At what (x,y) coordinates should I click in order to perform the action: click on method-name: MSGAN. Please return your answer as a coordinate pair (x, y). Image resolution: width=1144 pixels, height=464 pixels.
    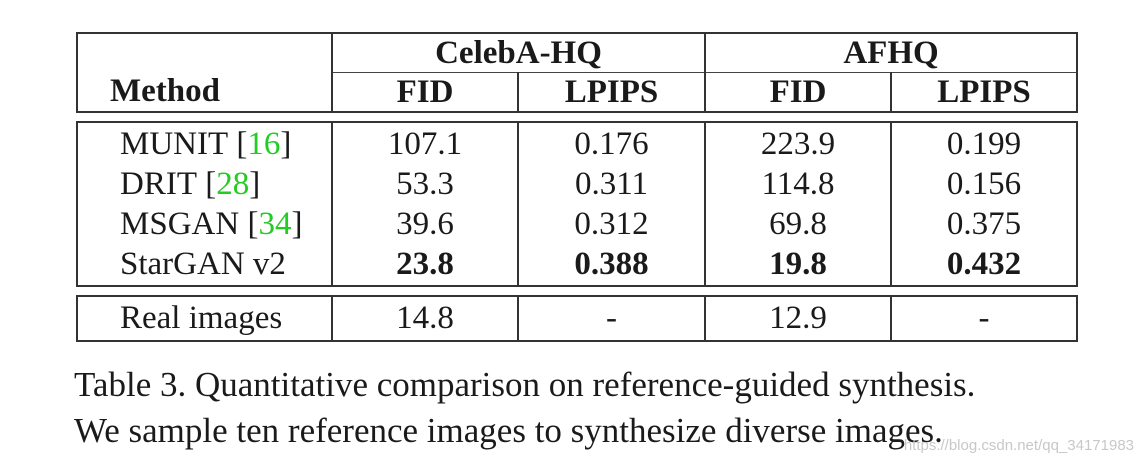
    Looking at the image, I should click on (180, 223).